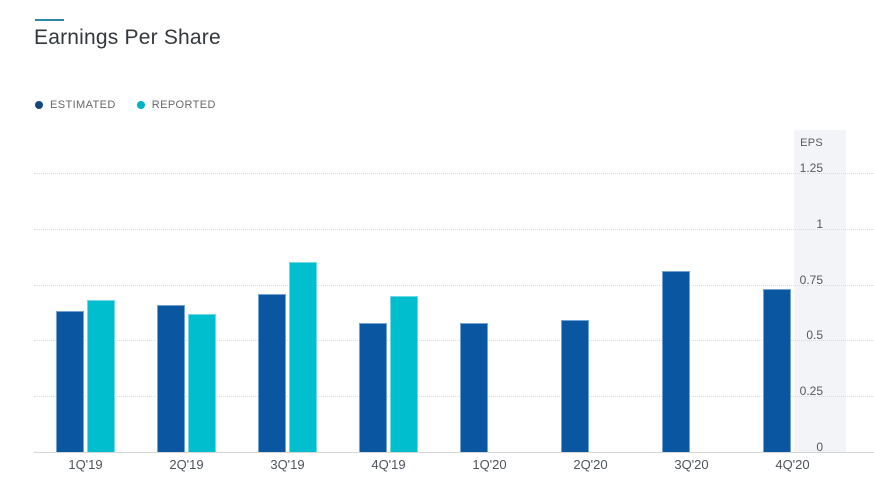 The height and width of the screenshot is (489, 874). What do you see at coordinates (101, 376) in the screenshot?
I see `bar-reported-1Q19` at bounding box center [101, 376].